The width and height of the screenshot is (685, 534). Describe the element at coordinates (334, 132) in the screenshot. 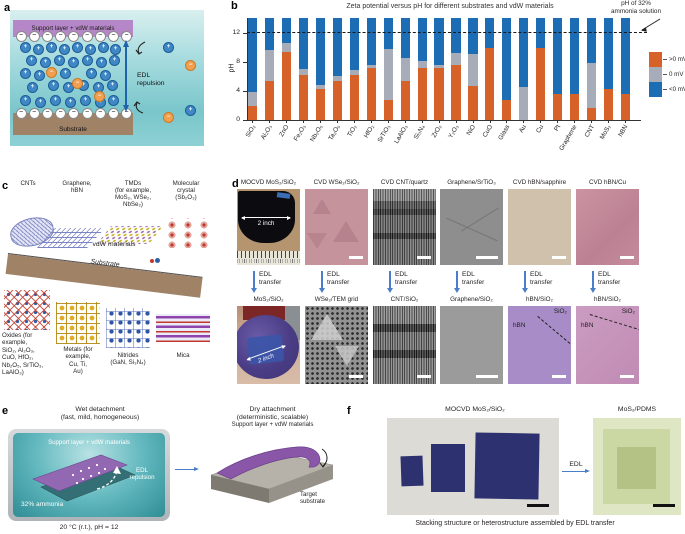

I see `x-tick-label: Ta₂O₅` at that location.